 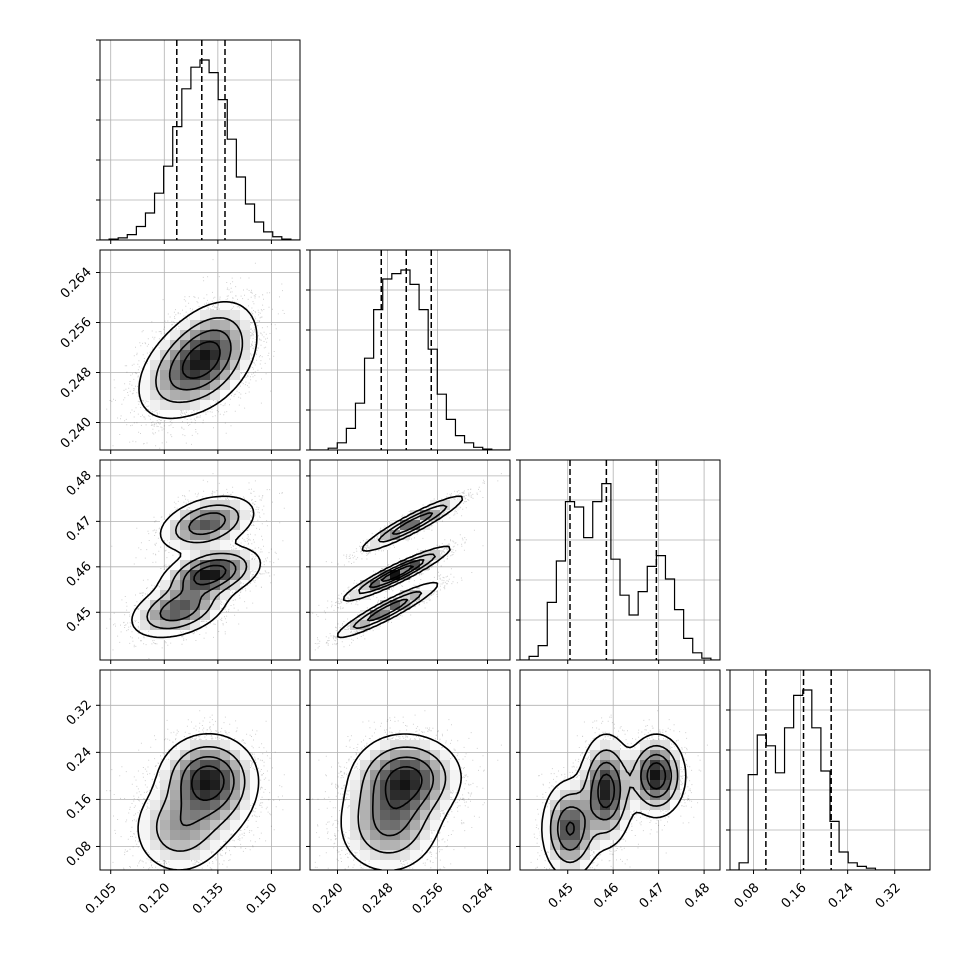 What do you see at coordinates (428, 898) in the screenshot?
I see `x-tick-label: 0.256` at bounding box center [428, 898].